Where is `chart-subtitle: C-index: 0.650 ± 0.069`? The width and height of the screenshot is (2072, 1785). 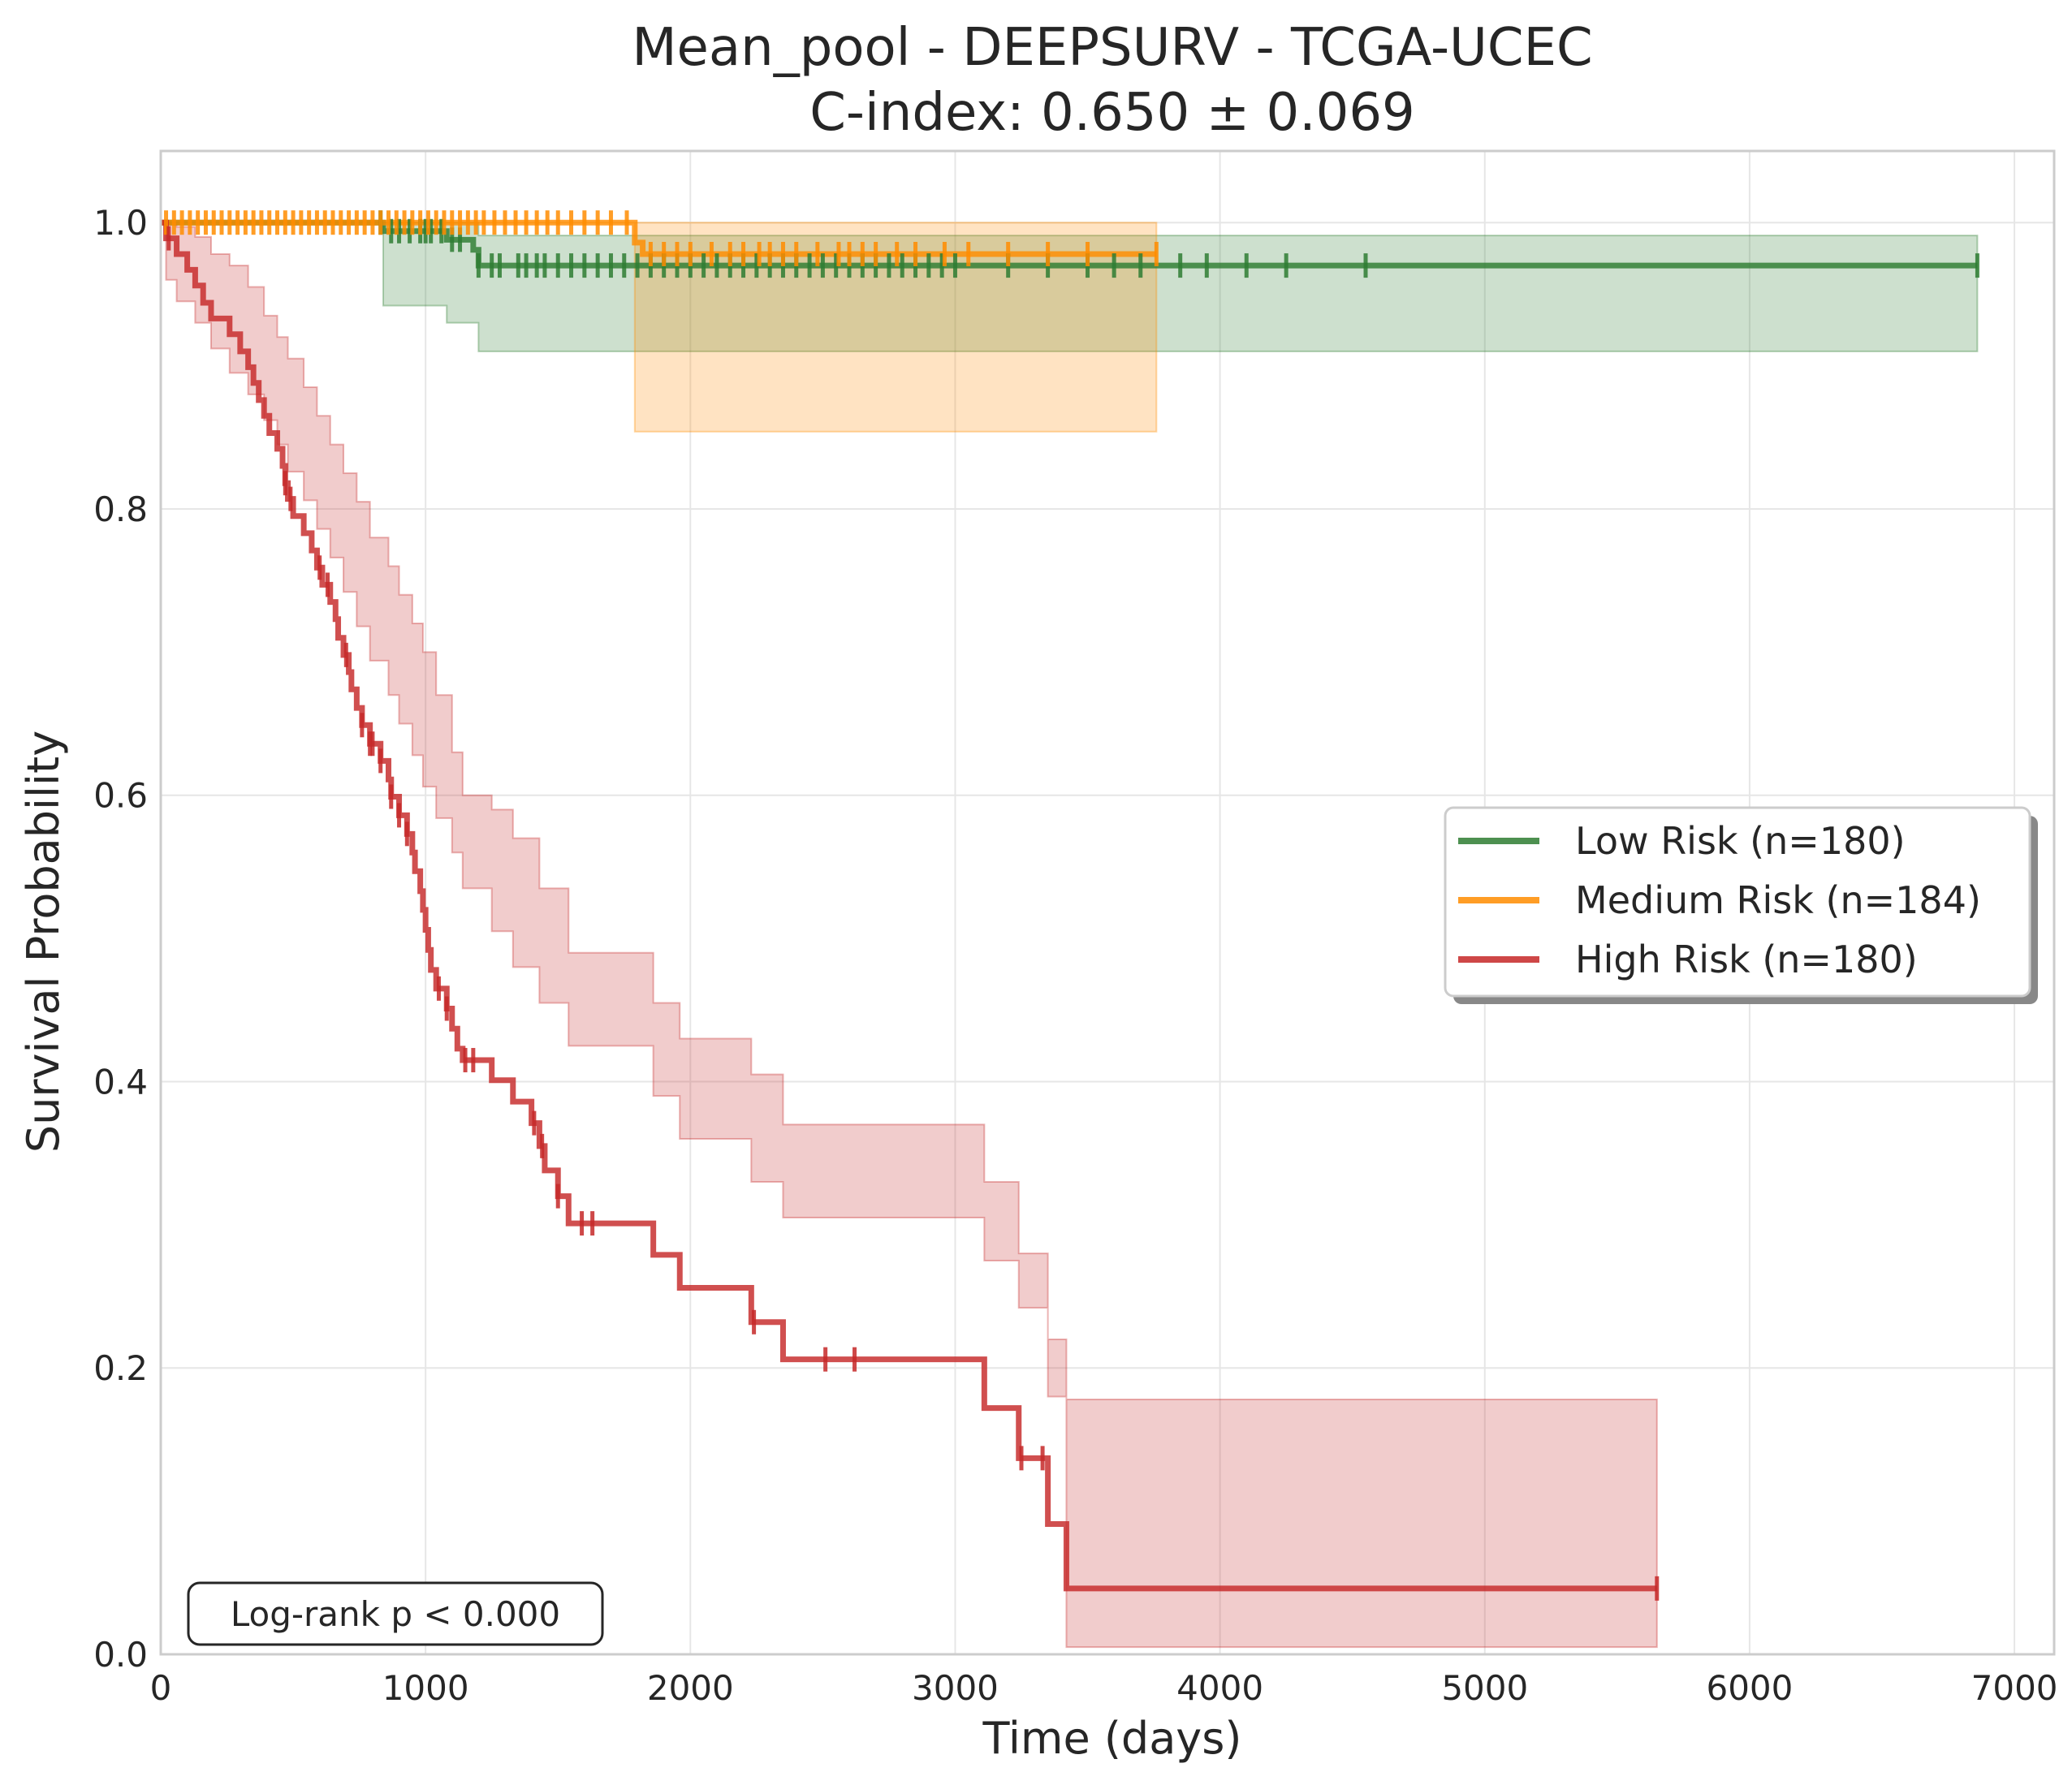 chart-subtitle: C-index: 0.650 ± 0.069 is located at coordinates (1112, 113).